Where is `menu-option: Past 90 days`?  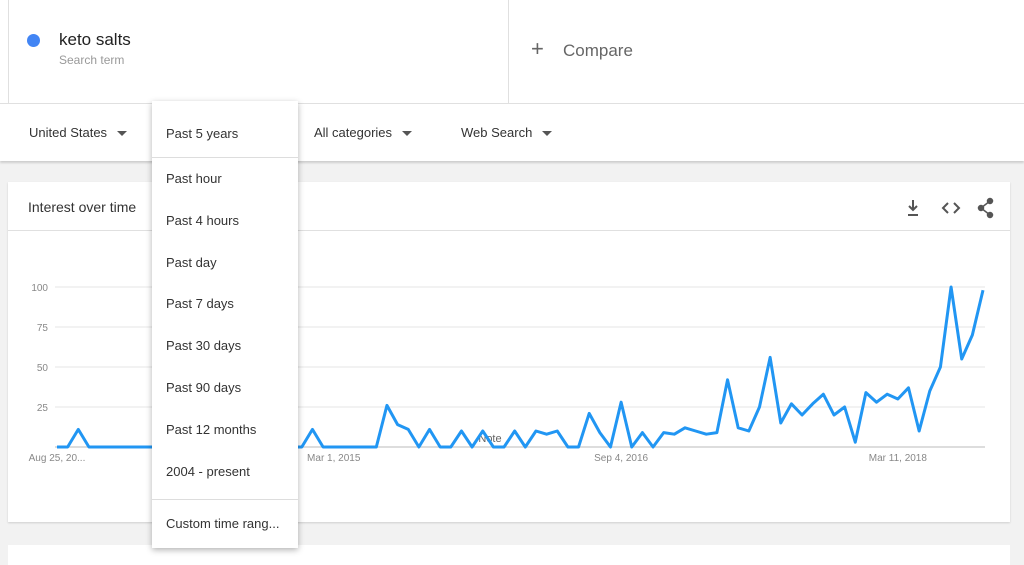
menu-option: Past 90 days is located at coordinates (204, 387).